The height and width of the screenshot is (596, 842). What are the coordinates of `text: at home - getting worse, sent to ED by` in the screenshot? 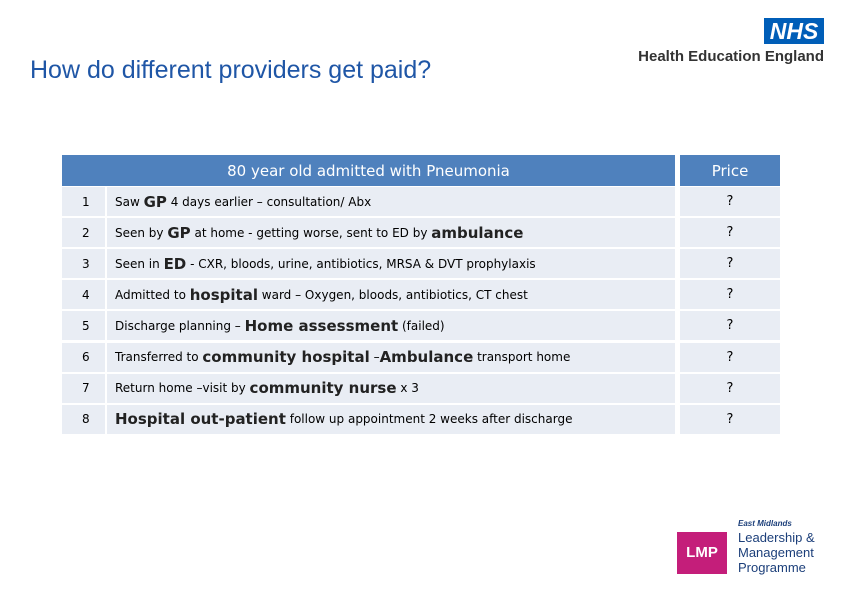 It's located at (311, 232).